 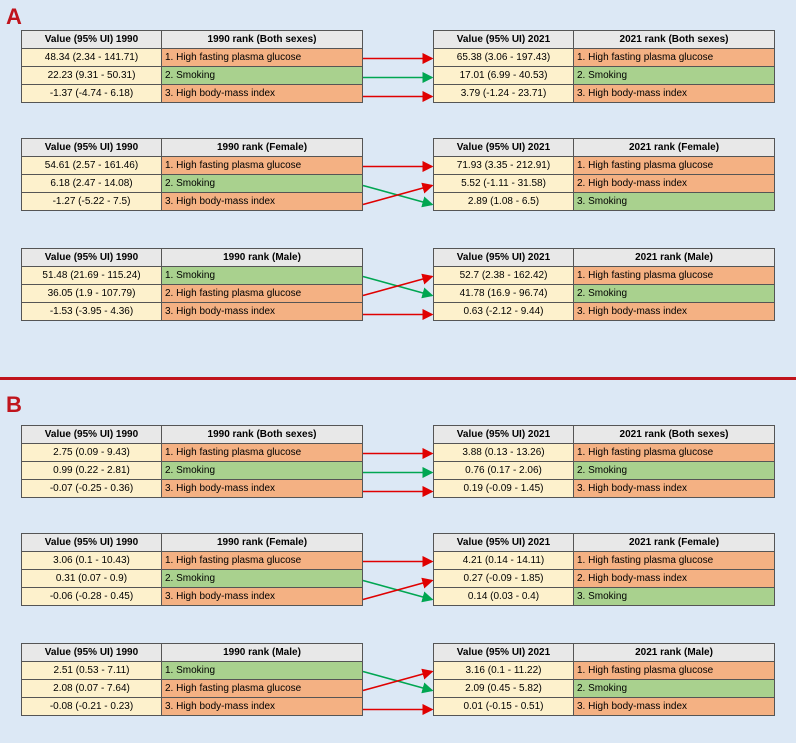 I want to click on value-cell: 54.61 (2.57 - 161.46), so click(x=91, y=165).